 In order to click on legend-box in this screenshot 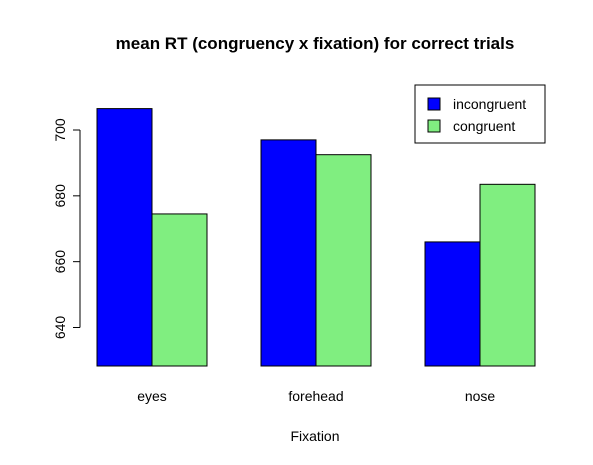, I will do `click(480, 114)`.